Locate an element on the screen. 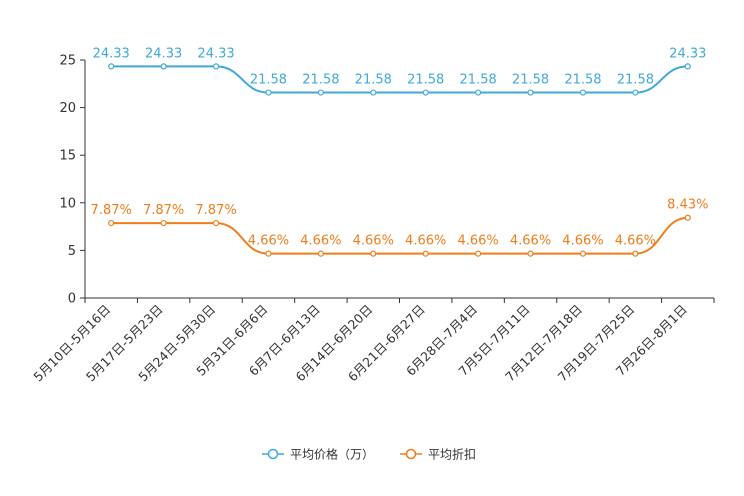 This screenshot has height=496, width=744. legend: 平均价格（万） 平均折扣 is located at coordinates (369, 454).